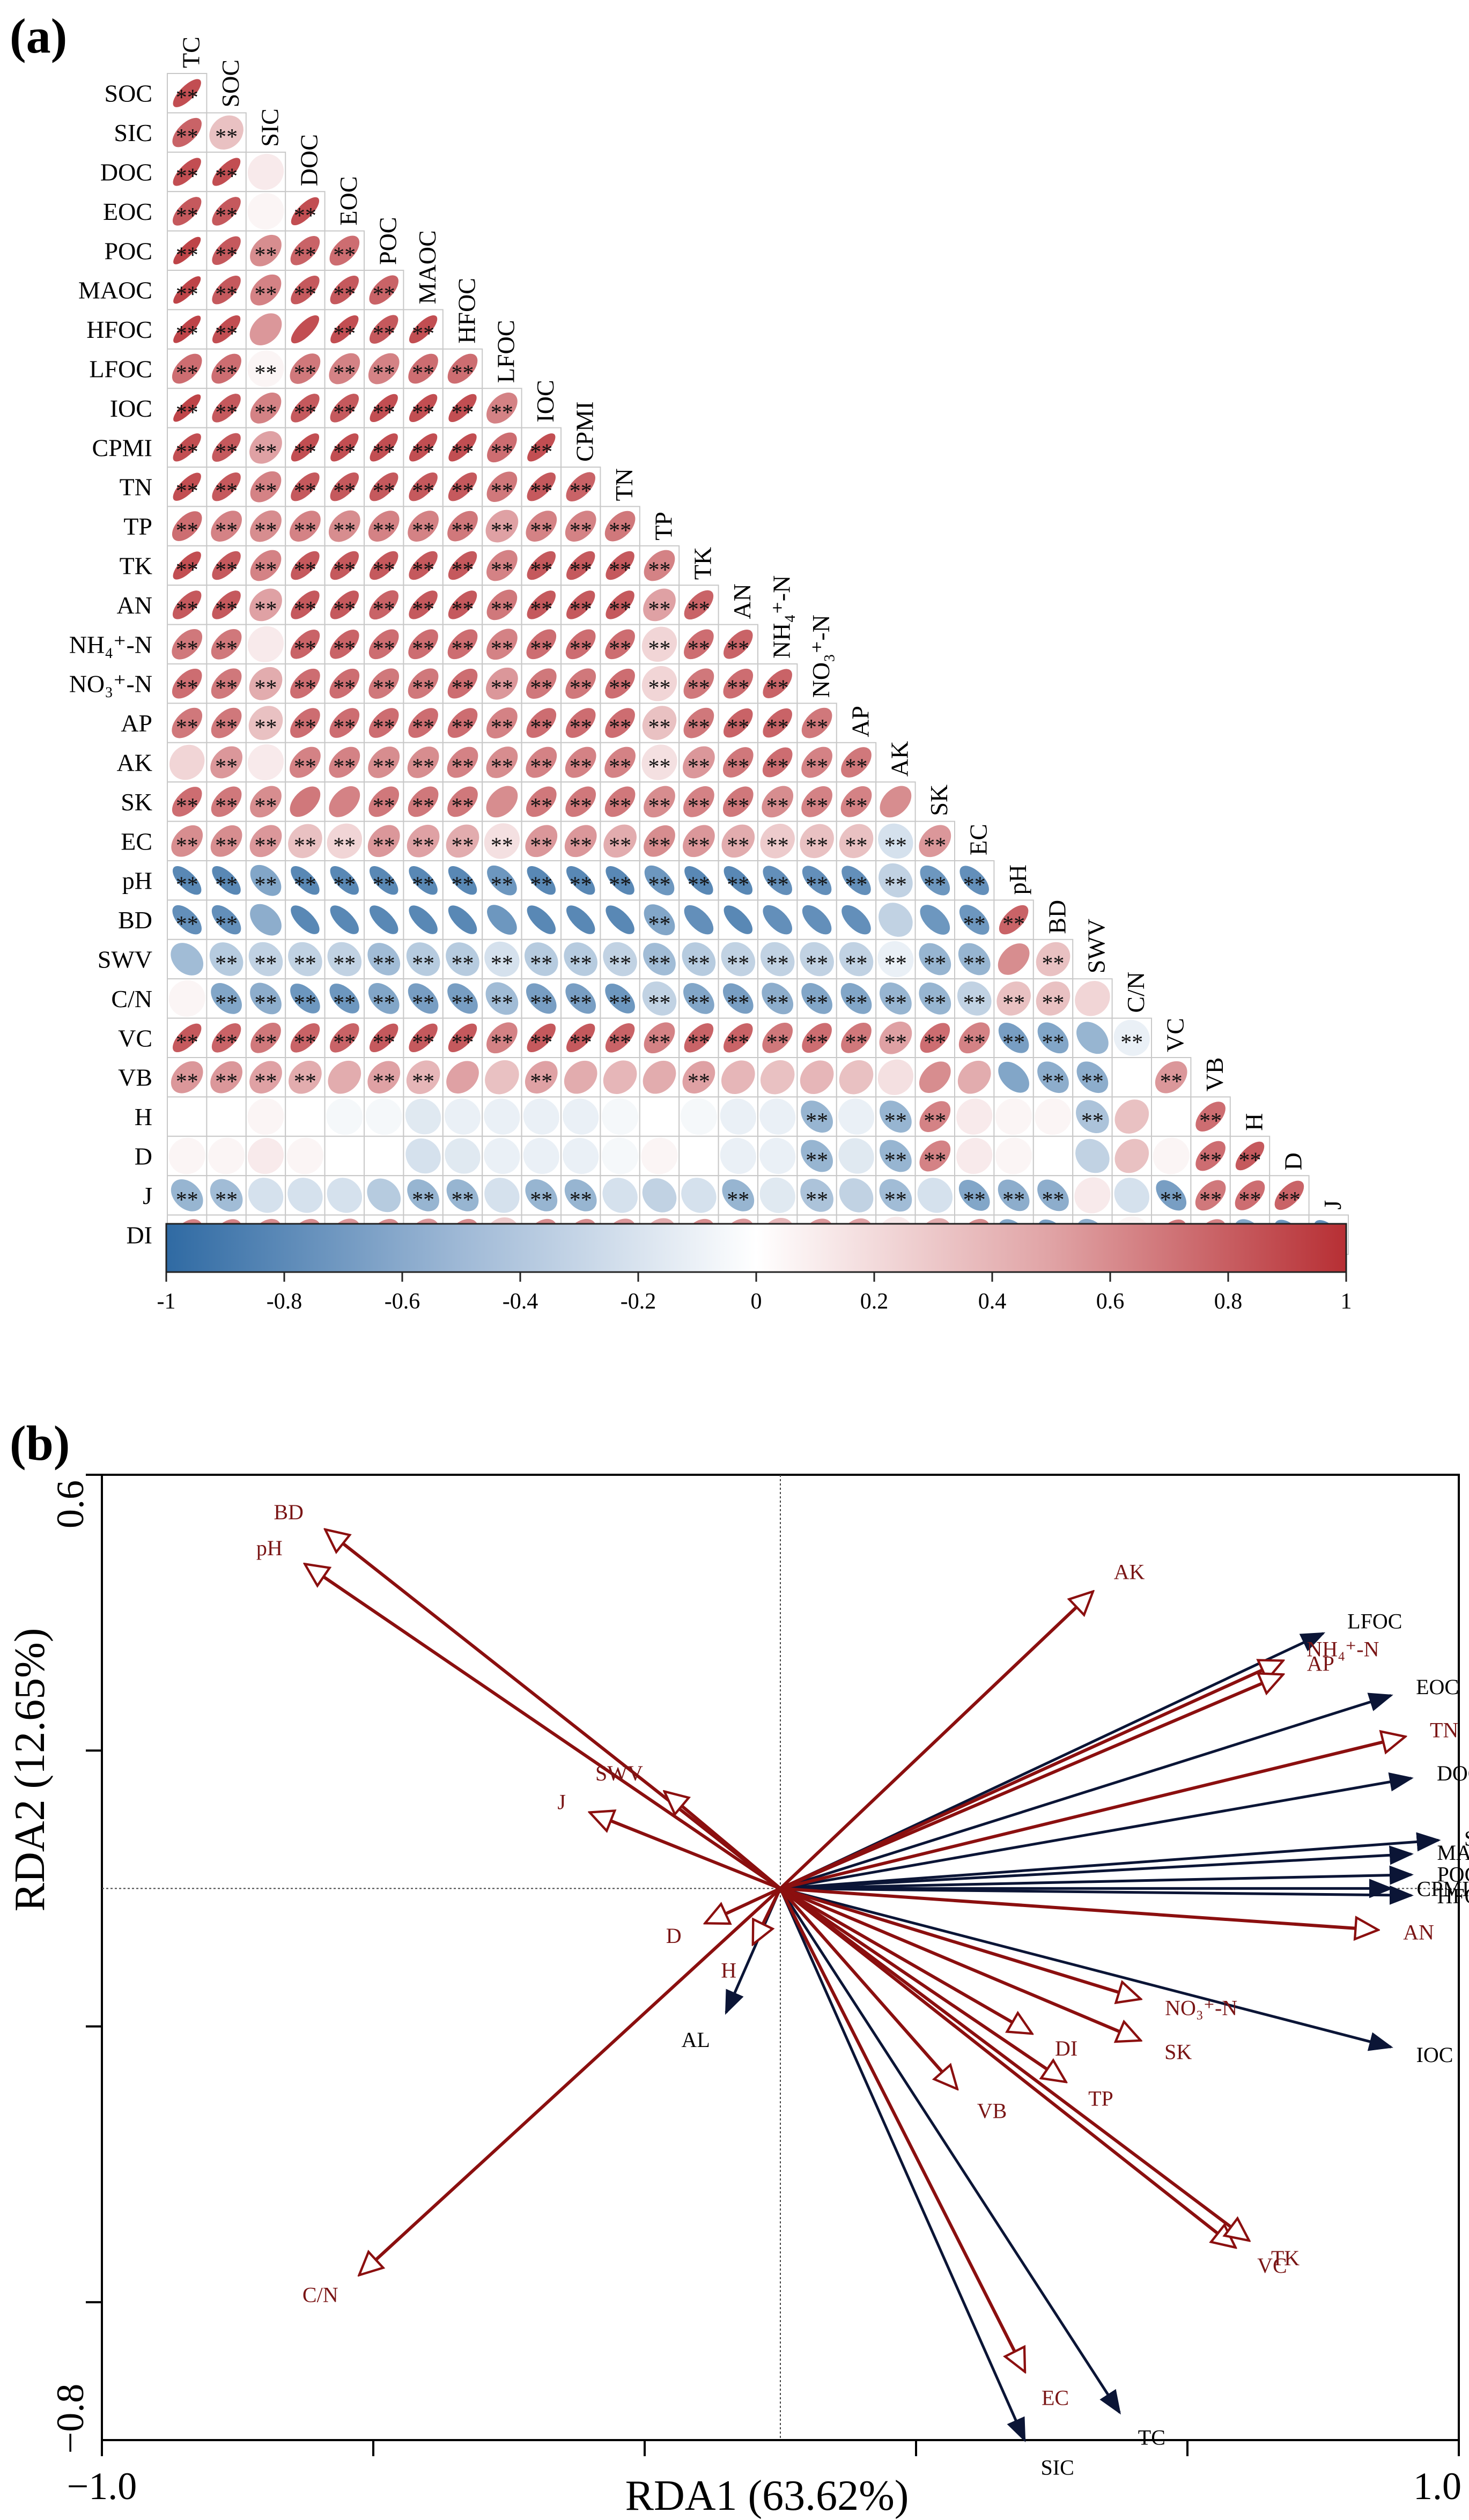 The image size is (1469, 2520). What do you see at coordinates (1018, 879) in the screenshot?
I see `column-label-ph: pH` at bounding box center [1018, 879].